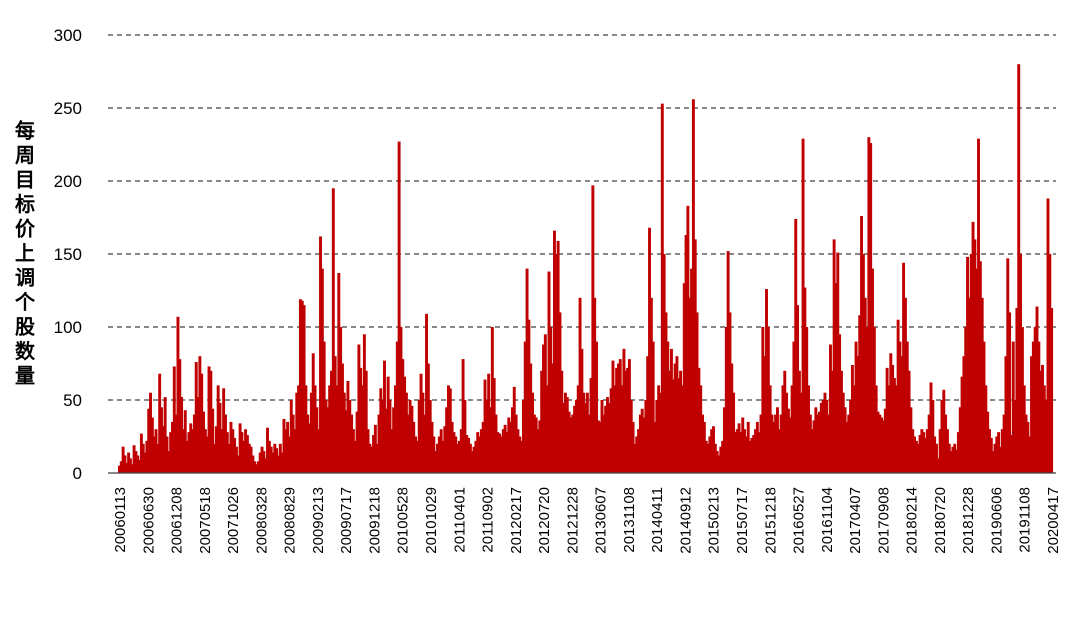 The image size is (1077, 618). What do you see at coordinates (68, 327) in the screenshot?
I see `y-tick-label: 100` at bounding box center [68, 327].